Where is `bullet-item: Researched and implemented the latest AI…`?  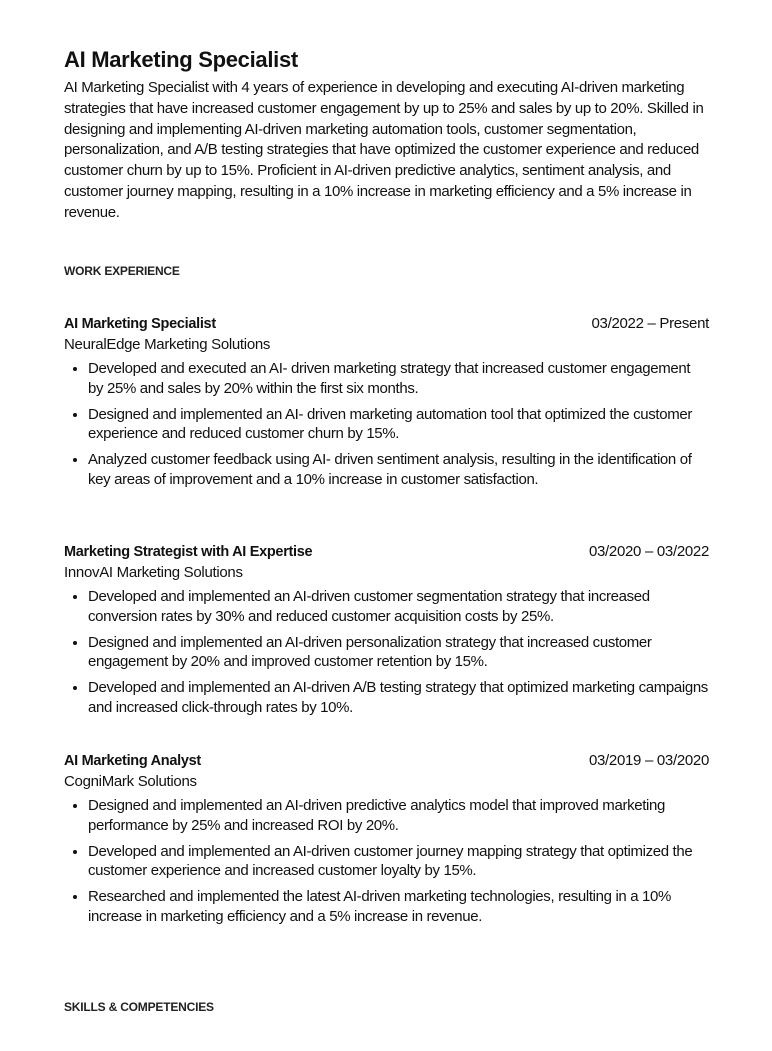 bullet-item: Researched and implemented the latest AI… is located at coordinates (398, 906).